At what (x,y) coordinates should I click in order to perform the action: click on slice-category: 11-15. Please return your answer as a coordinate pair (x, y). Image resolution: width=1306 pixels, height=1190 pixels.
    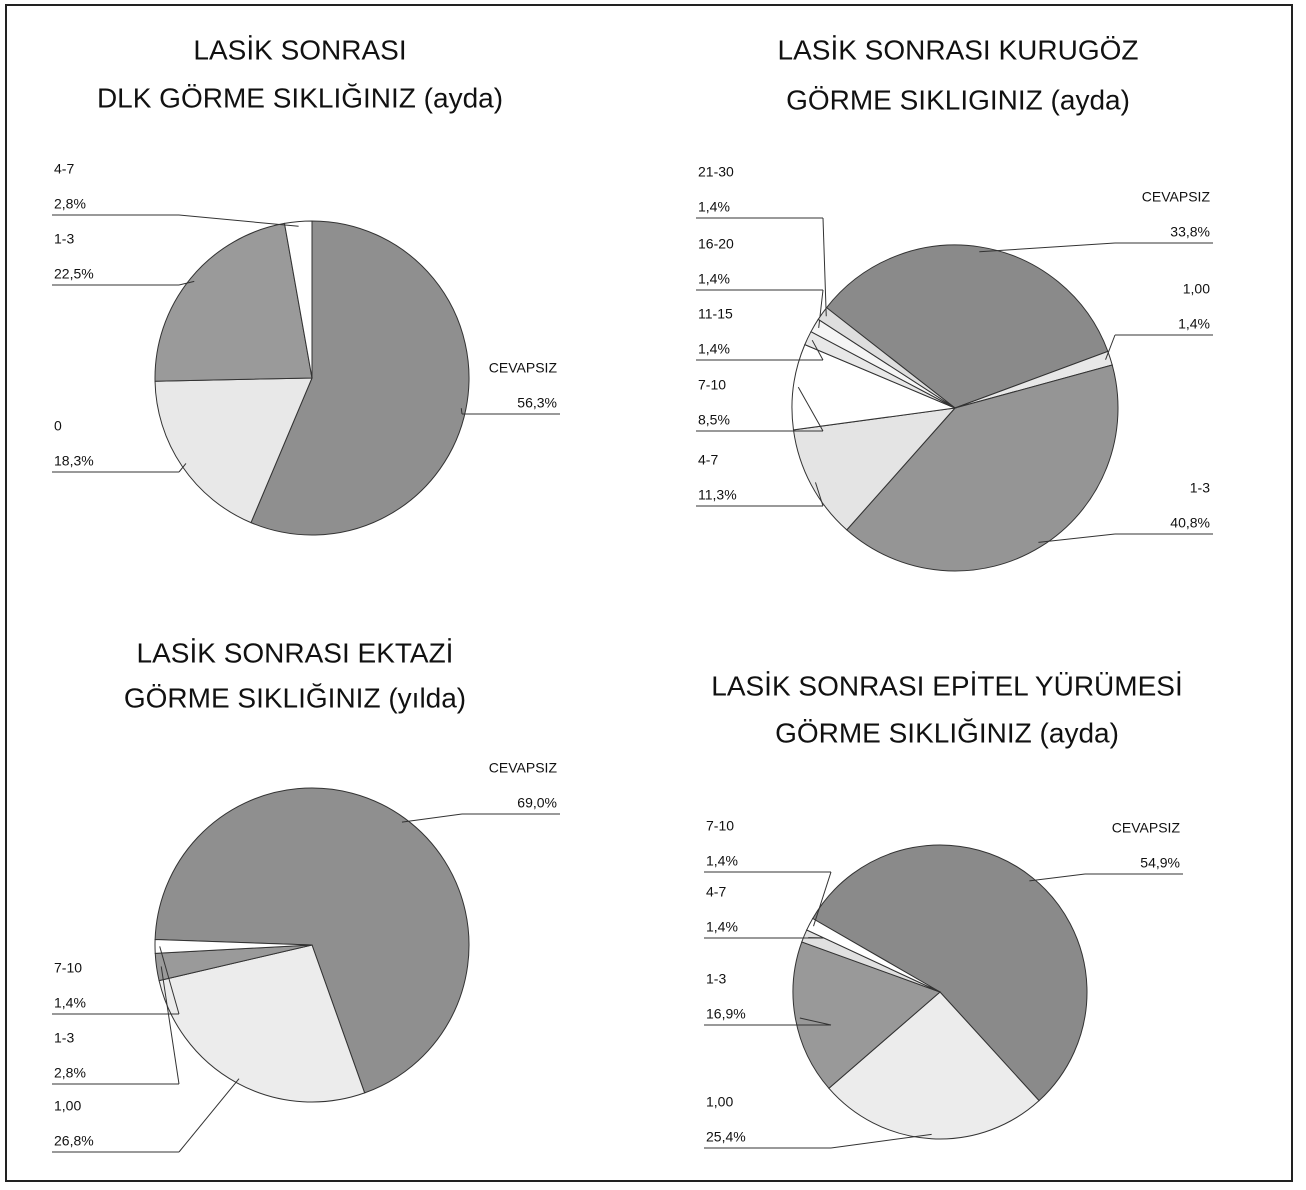
    Looking at the image, I should click on (715, 314).